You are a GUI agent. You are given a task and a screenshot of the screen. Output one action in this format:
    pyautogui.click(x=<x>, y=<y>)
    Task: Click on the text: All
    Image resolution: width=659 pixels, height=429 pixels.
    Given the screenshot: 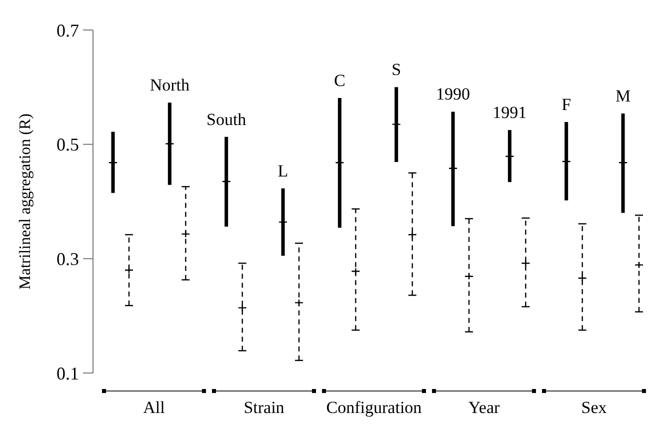 What is the action you would take?
    pyautogui.click(x=154, y=407)
    